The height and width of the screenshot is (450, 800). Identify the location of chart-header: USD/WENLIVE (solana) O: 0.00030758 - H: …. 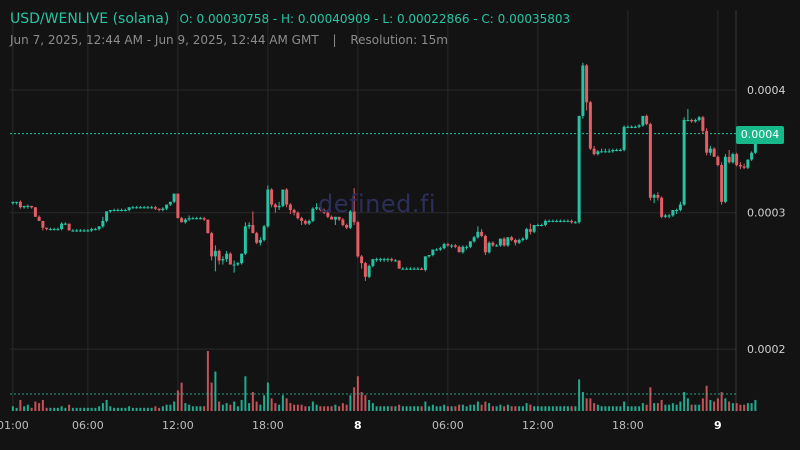
(290, 29).